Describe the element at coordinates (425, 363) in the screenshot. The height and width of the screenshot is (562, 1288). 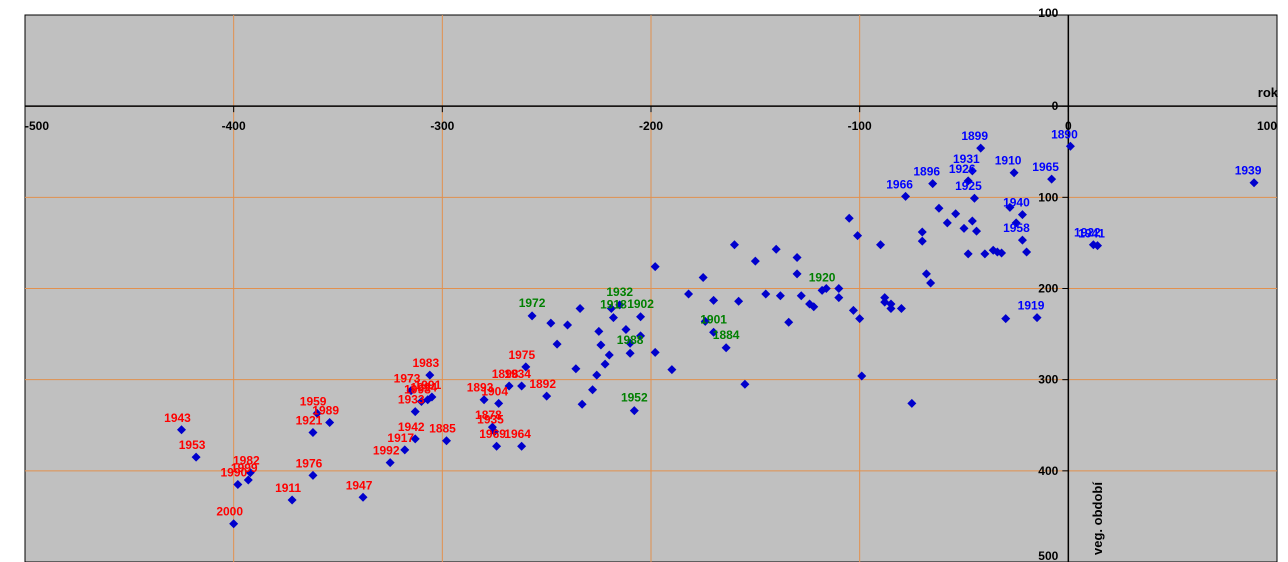
I see `data-label: 1983` at that location.